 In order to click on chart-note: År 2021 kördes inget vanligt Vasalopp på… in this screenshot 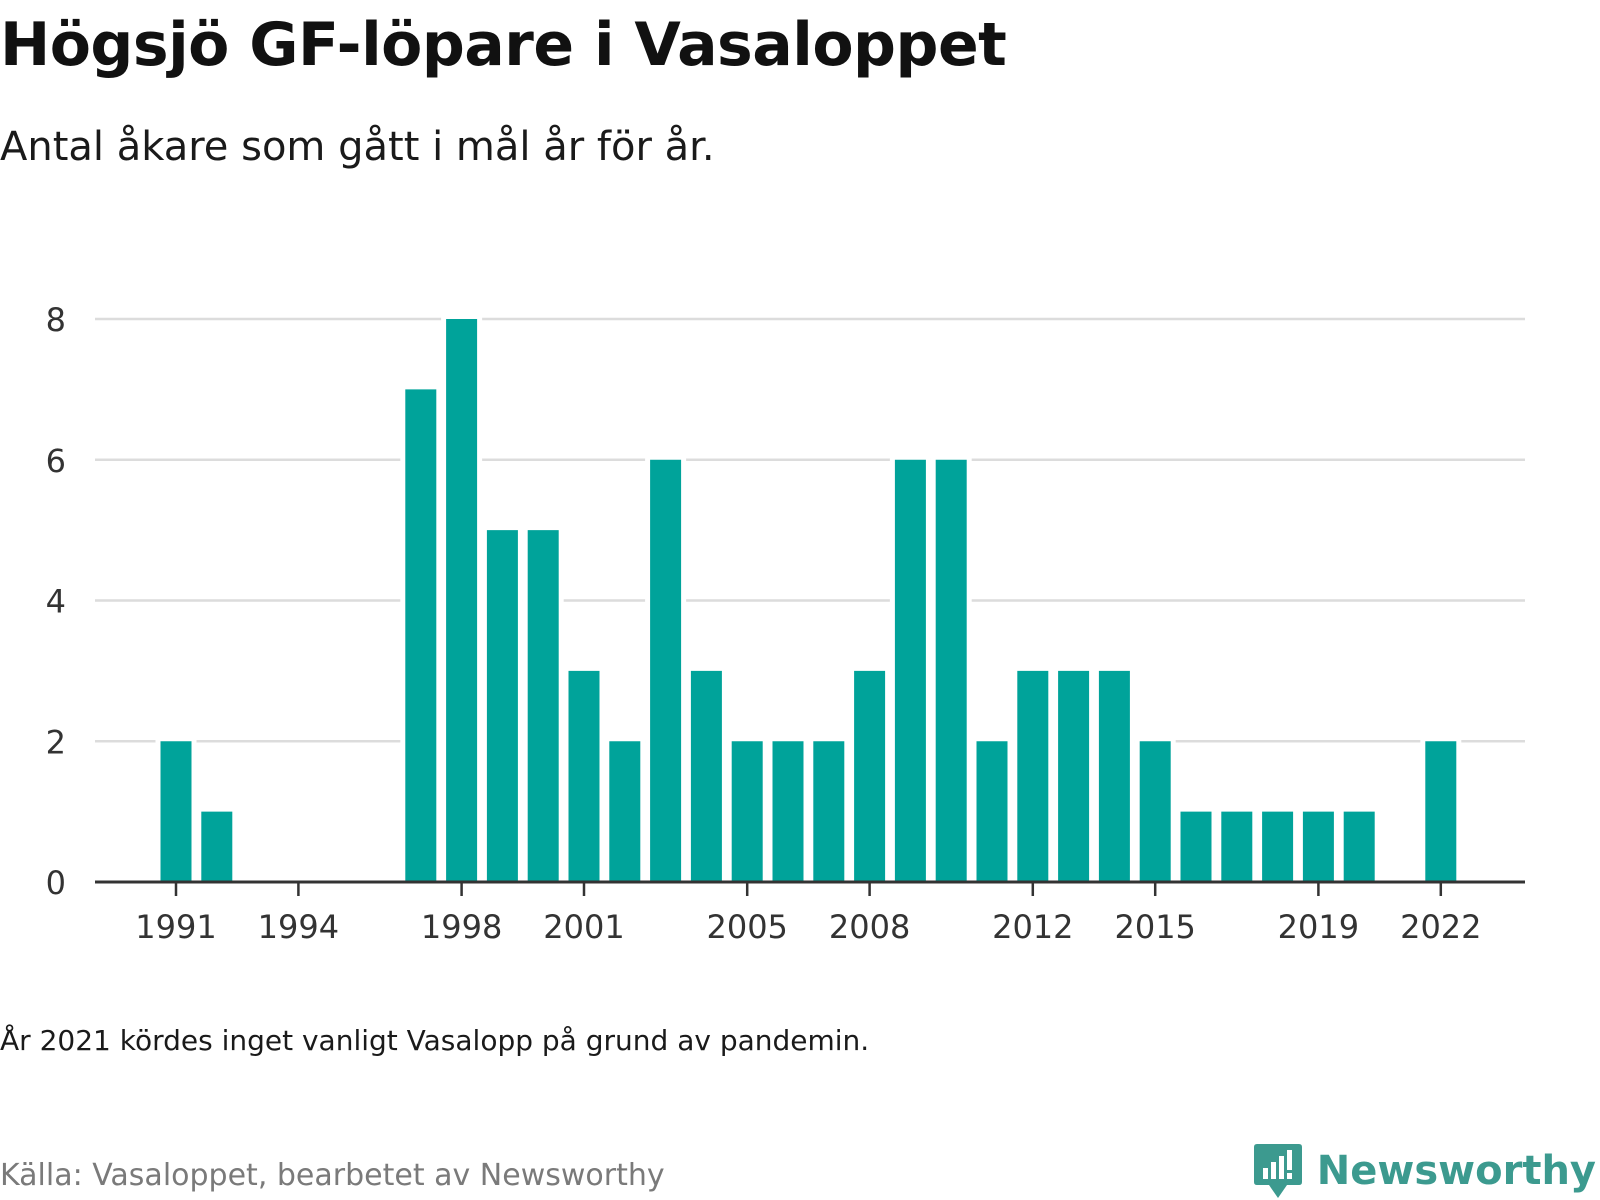, I will do `click(435, 1040)`.